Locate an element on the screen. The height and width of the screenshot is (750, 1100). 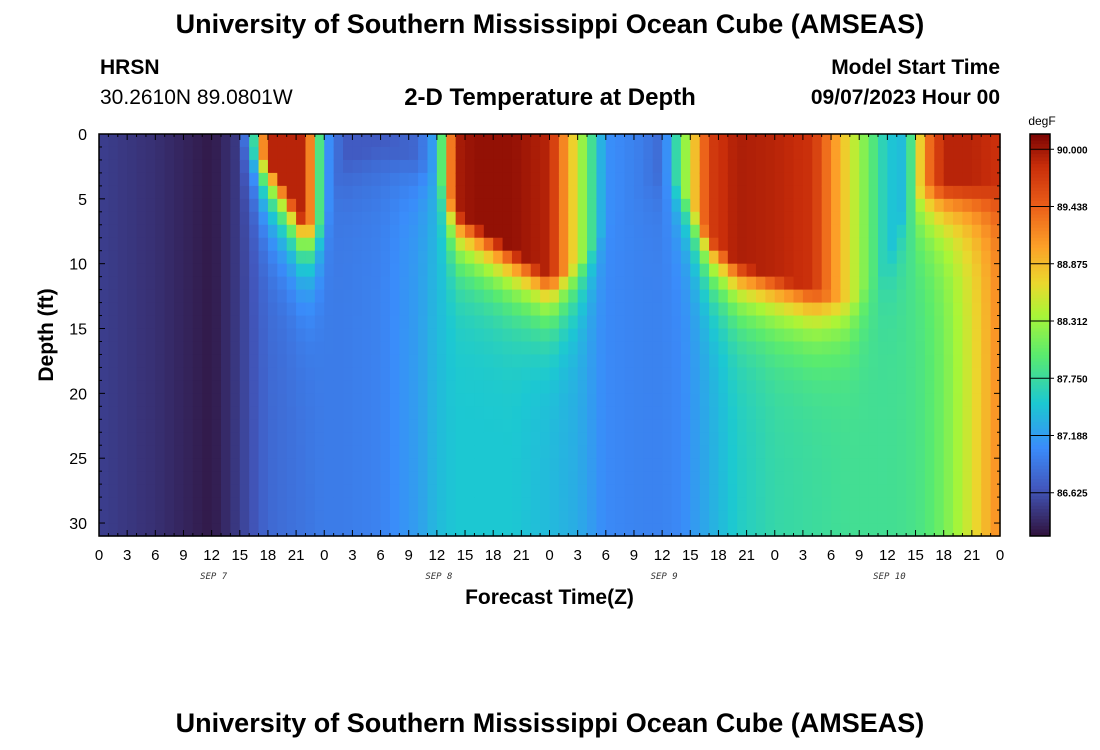
x-tick-label: 3 is located at coordinates (577, 555).